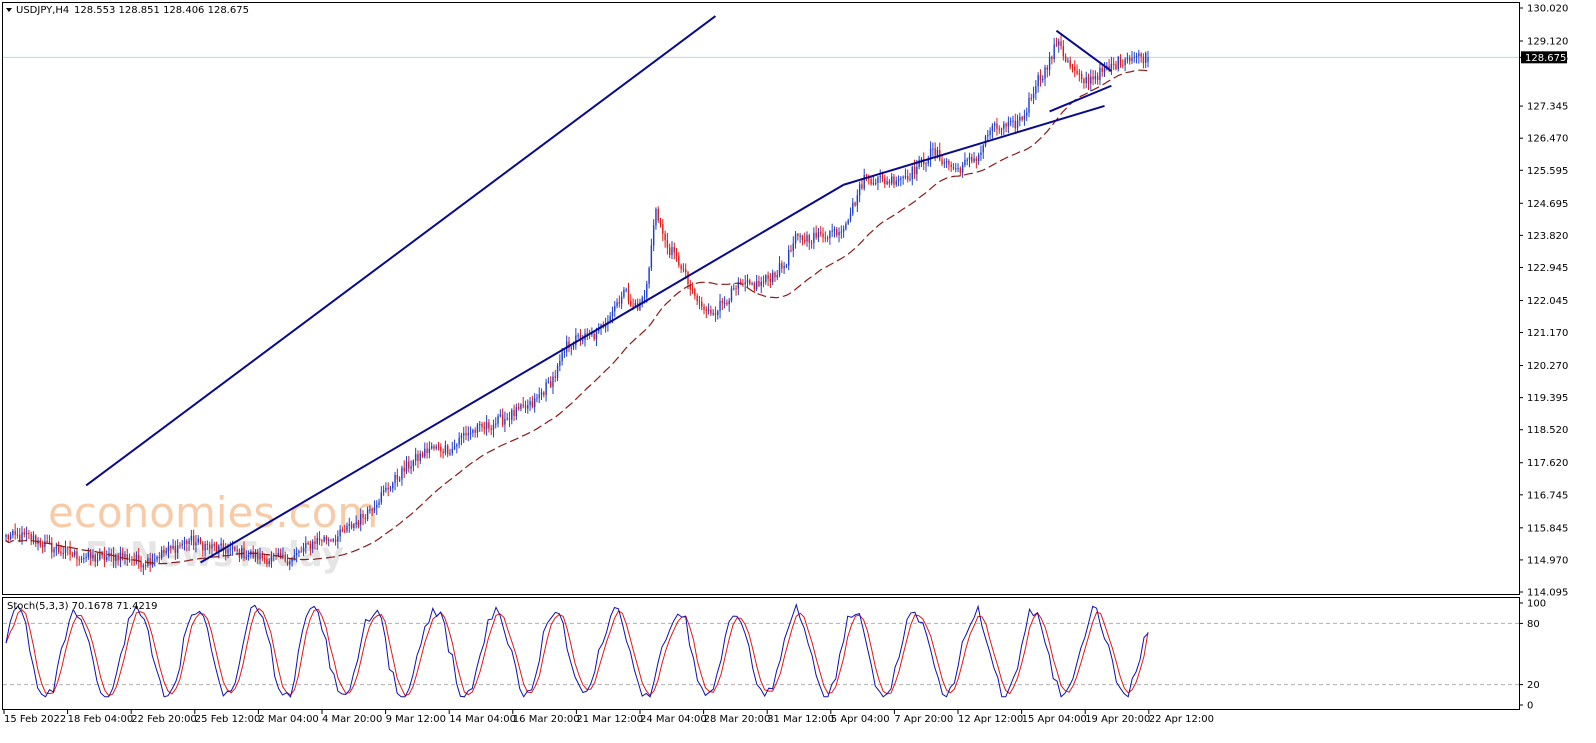 The width and height of the screenshot is (1596, 743). Describe the element at coordinates (609, 719) in the screenshot. I see `time-tick-label: 21 Mar 12:00` at that location.